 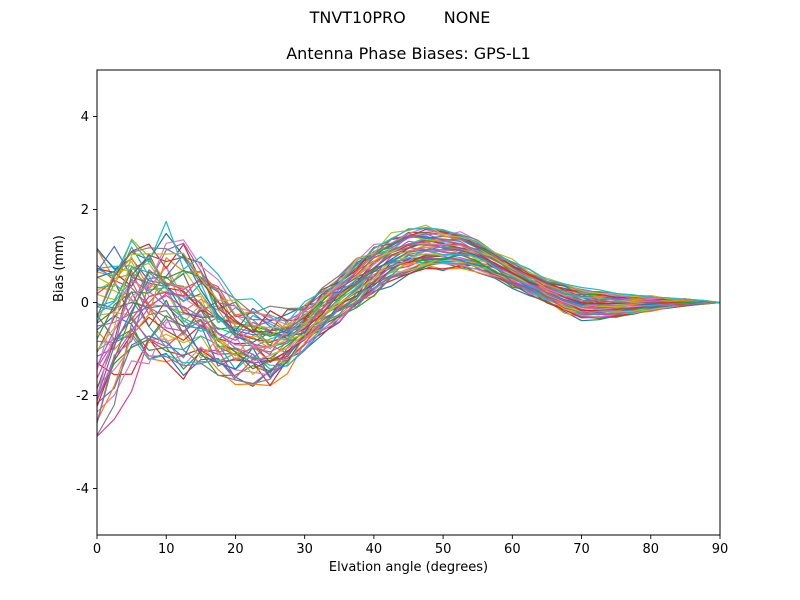 I want to click on x-tick-label: 60, so click(x=512, y=549).